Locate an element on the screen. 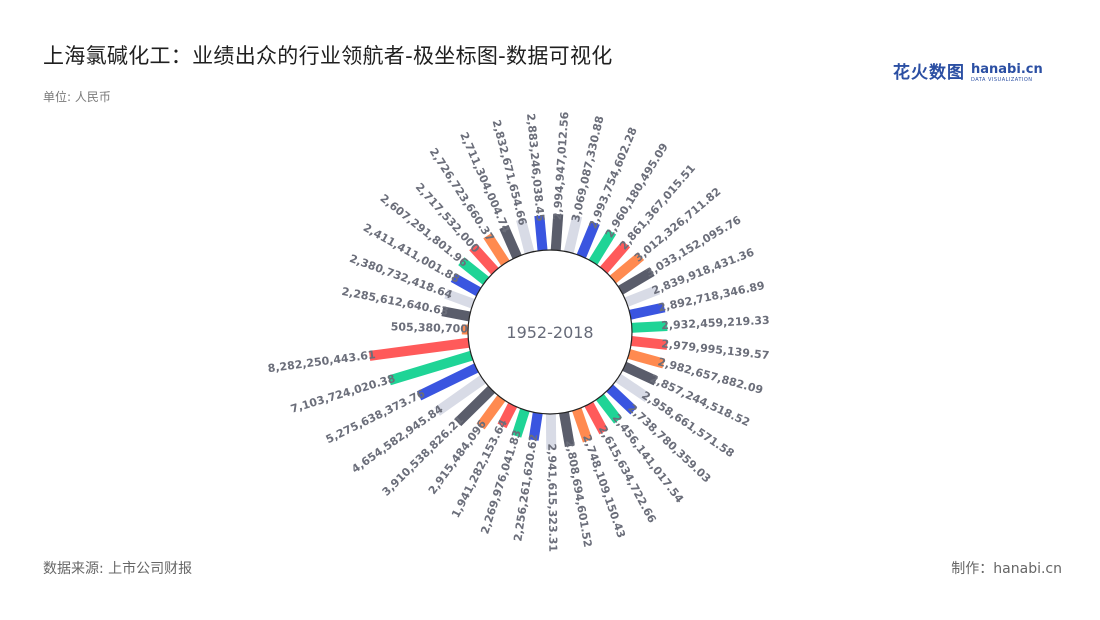 This screenshot has height=620, width=1100. center-label: 1952-2018 is located at coordinates (549, 332).